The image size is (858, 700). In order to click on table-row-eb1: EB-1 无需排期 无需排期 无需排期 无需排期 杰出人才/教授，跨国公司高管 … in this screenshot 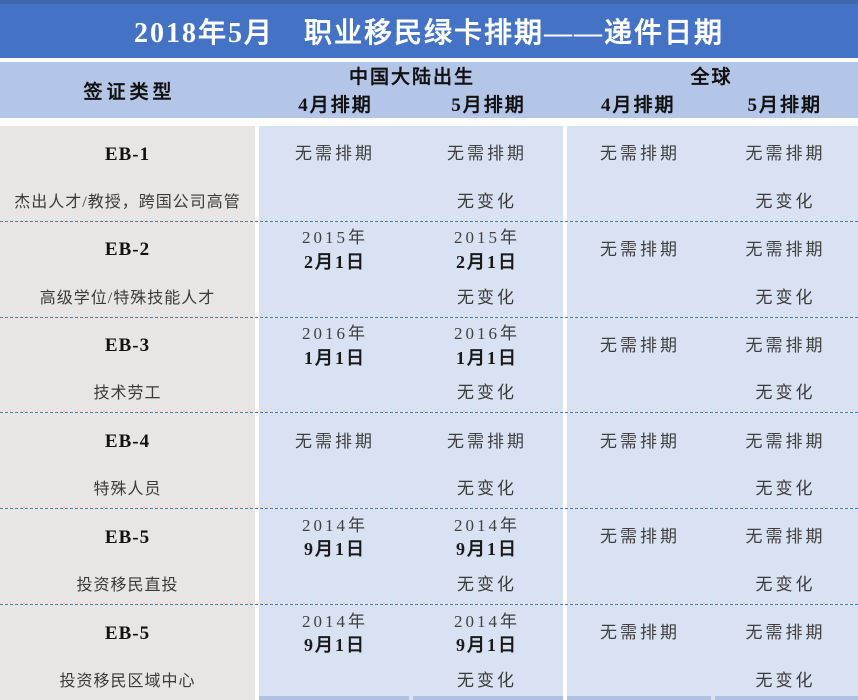, I will do `click(429, 174)`.